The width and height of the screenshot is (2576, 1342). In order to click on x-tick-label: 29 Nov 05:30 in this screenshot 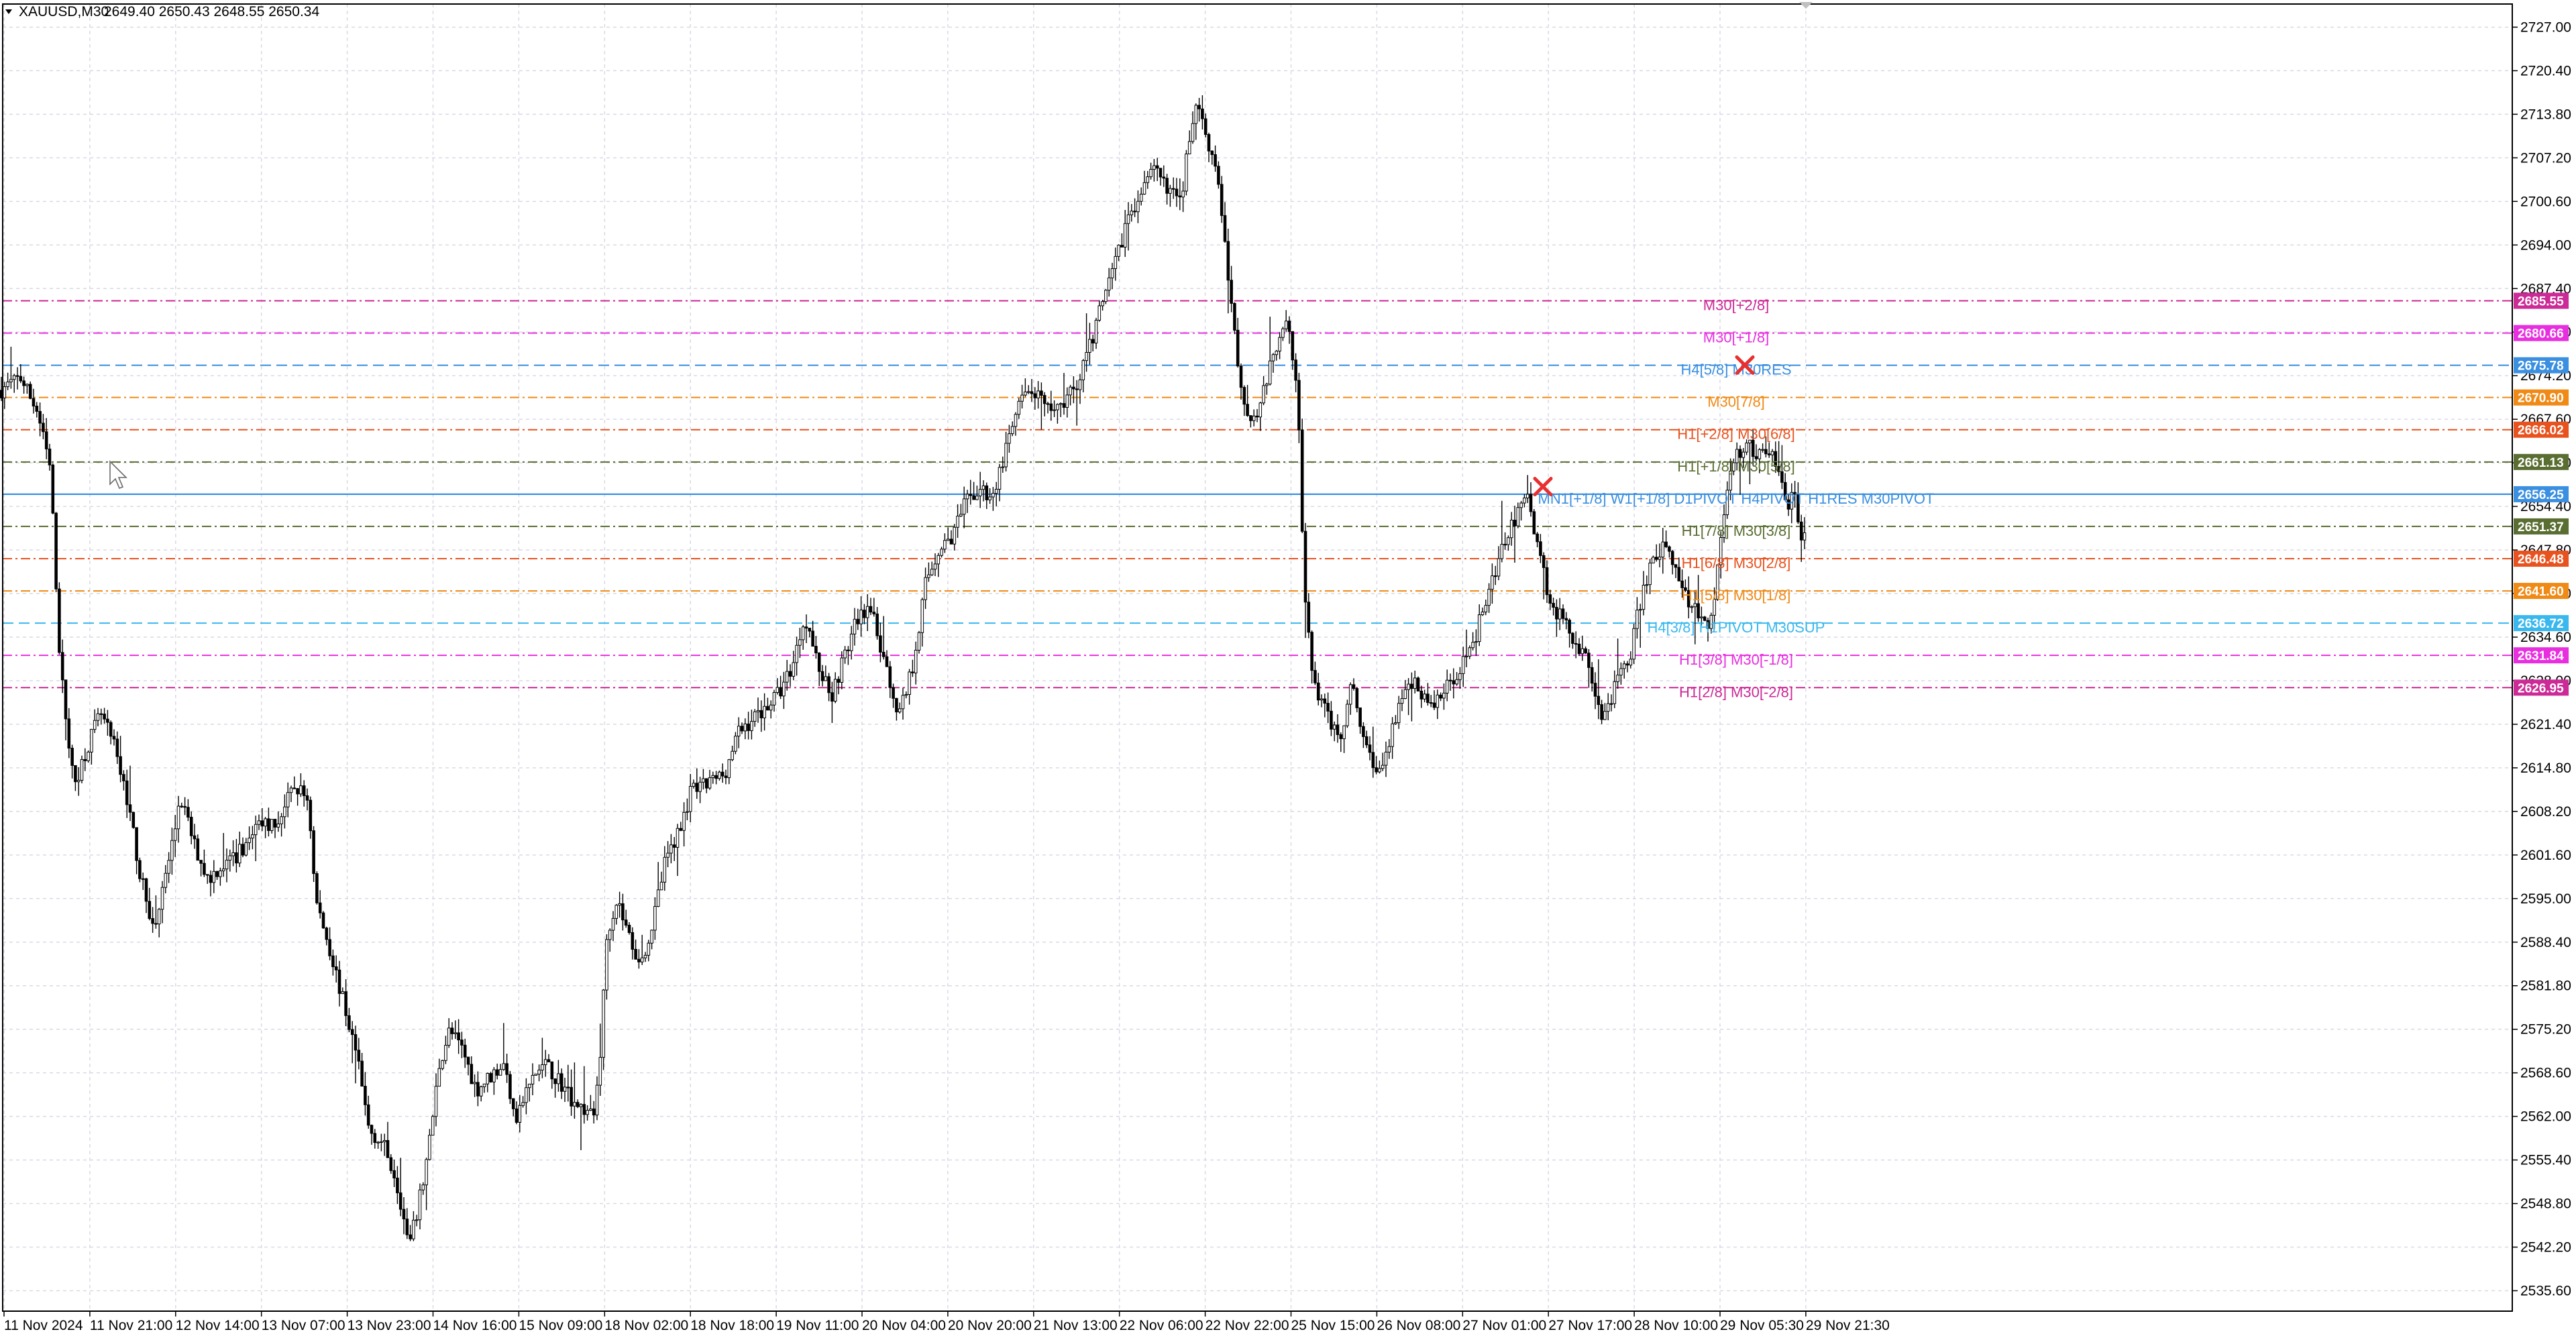, I will do `click(1762, 1325)`.